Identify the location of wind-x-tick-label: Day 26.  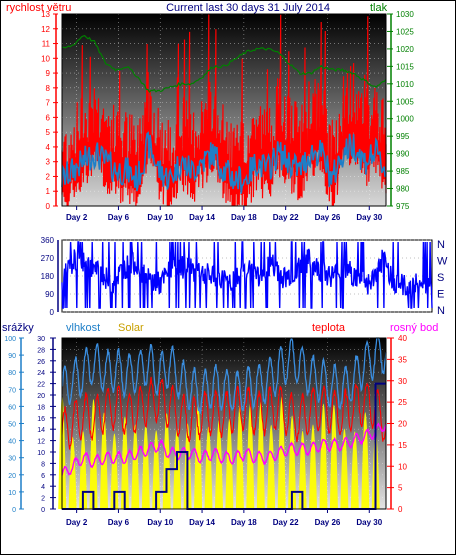
(328, 217).